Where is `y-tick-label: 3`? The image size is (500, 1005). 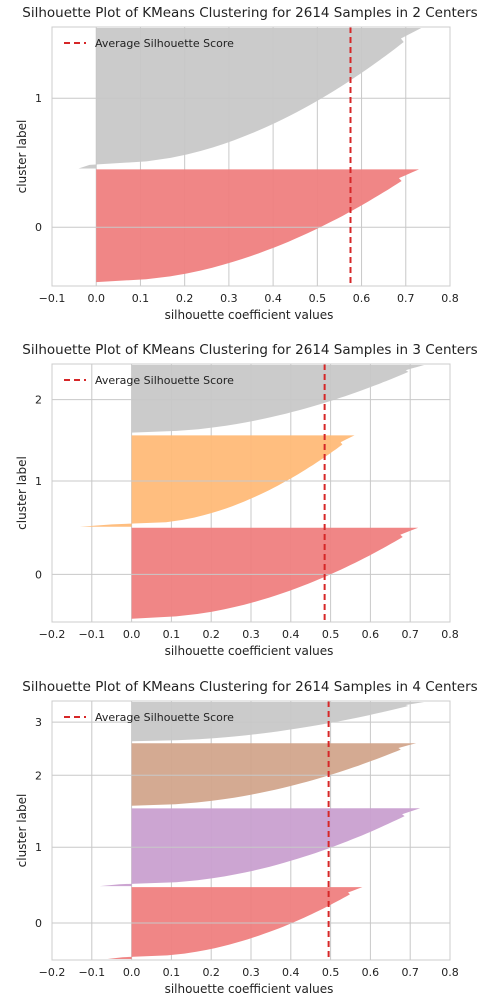 y-tick-label: 3 is located at coordinates (38, 722).